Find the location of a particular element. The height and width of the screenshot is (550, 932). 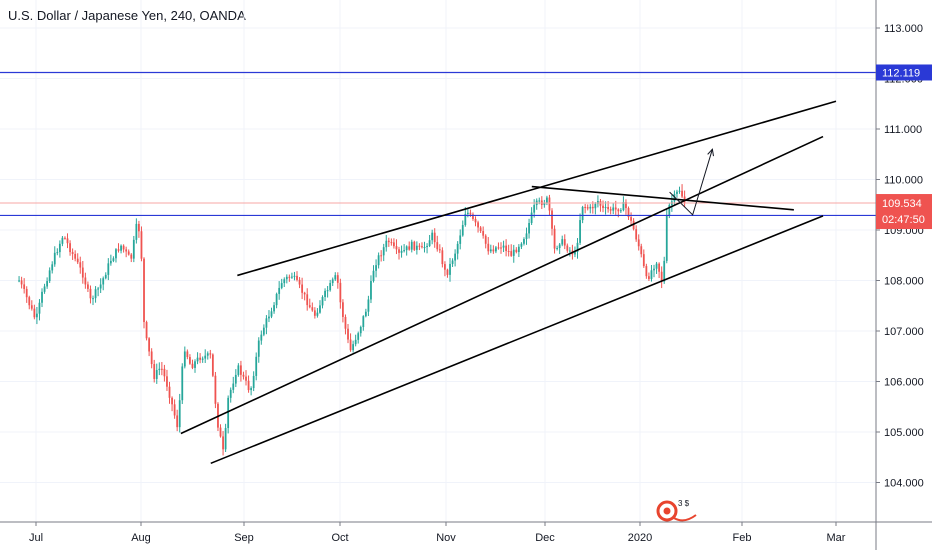

x-tick-label: Dec is located at coordinates (545, 538).